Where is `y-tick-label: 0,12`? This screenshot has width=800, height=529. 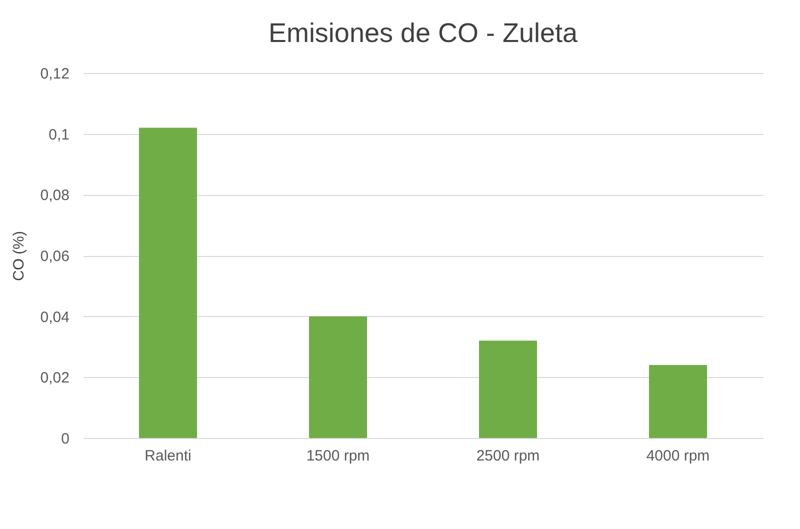 y-tick-label: 0,12 is located at coordinates (55, 74).